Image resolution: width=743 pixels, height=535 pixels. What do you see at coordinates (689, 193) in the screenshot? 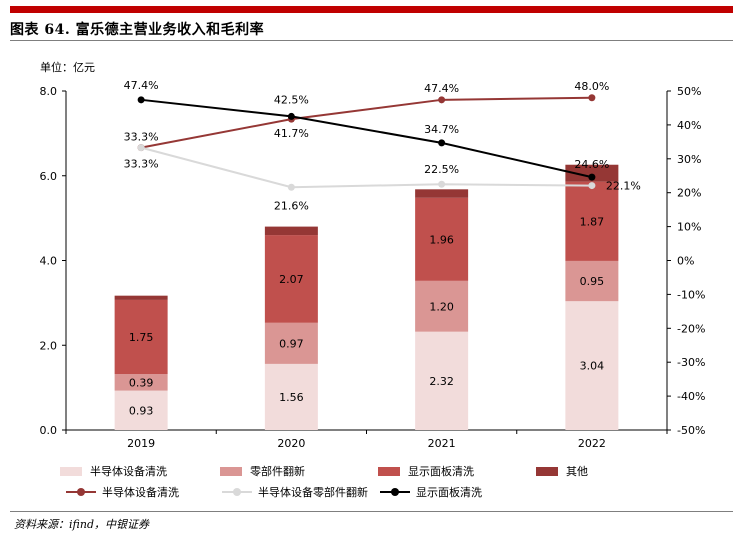
I see `y2-tick-label: 20%` at bounding box center [689, 193].